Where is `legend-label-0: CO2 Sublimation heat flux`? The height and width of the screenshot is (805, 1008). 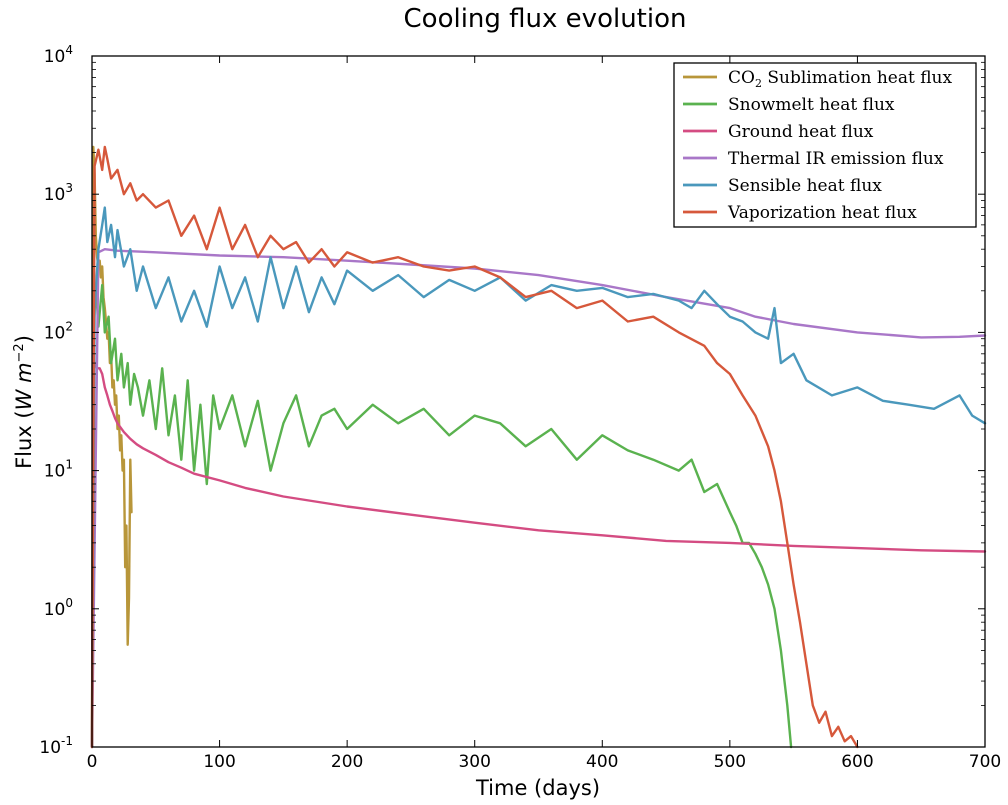
legend-label-0: CO2 Sublimation heat flux is located at coordinates (840, 79).